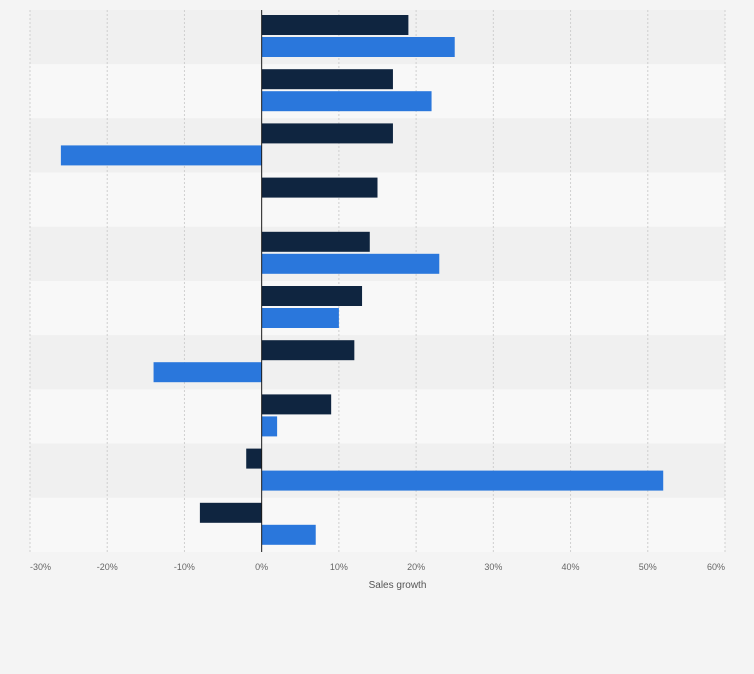 The image size is (754, 674). Describe the element at coordinates (648, 567) in the screenshot. I see `x-tick-label: 50%` at that location.